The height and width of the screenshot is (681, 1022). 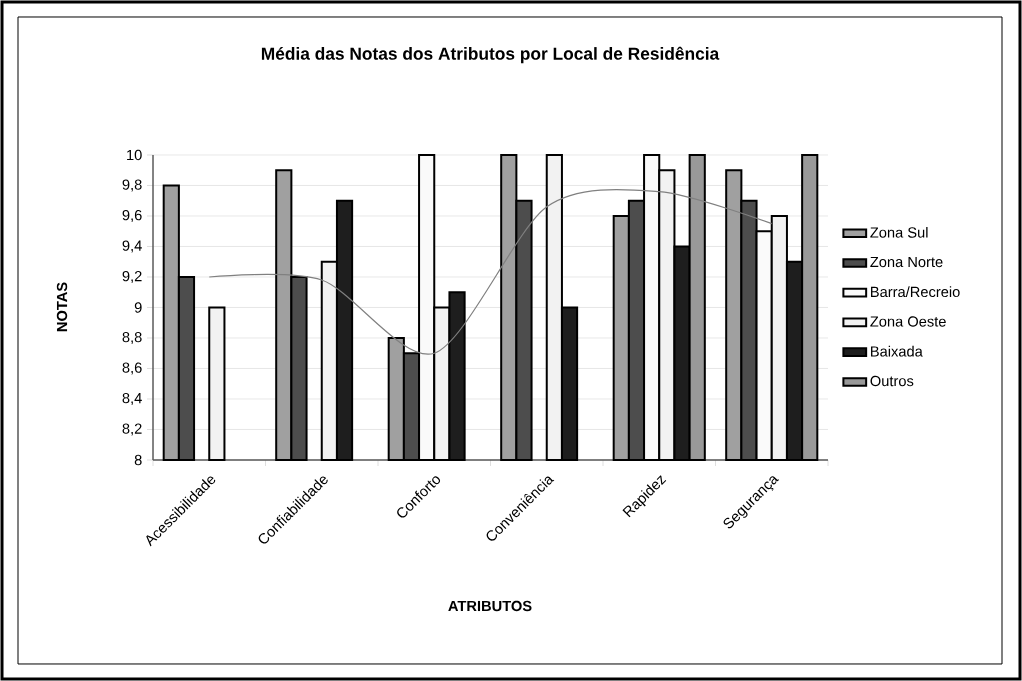 I want to click on x-axis-title: ATRIBUTOS, so click(x=490, y=606).